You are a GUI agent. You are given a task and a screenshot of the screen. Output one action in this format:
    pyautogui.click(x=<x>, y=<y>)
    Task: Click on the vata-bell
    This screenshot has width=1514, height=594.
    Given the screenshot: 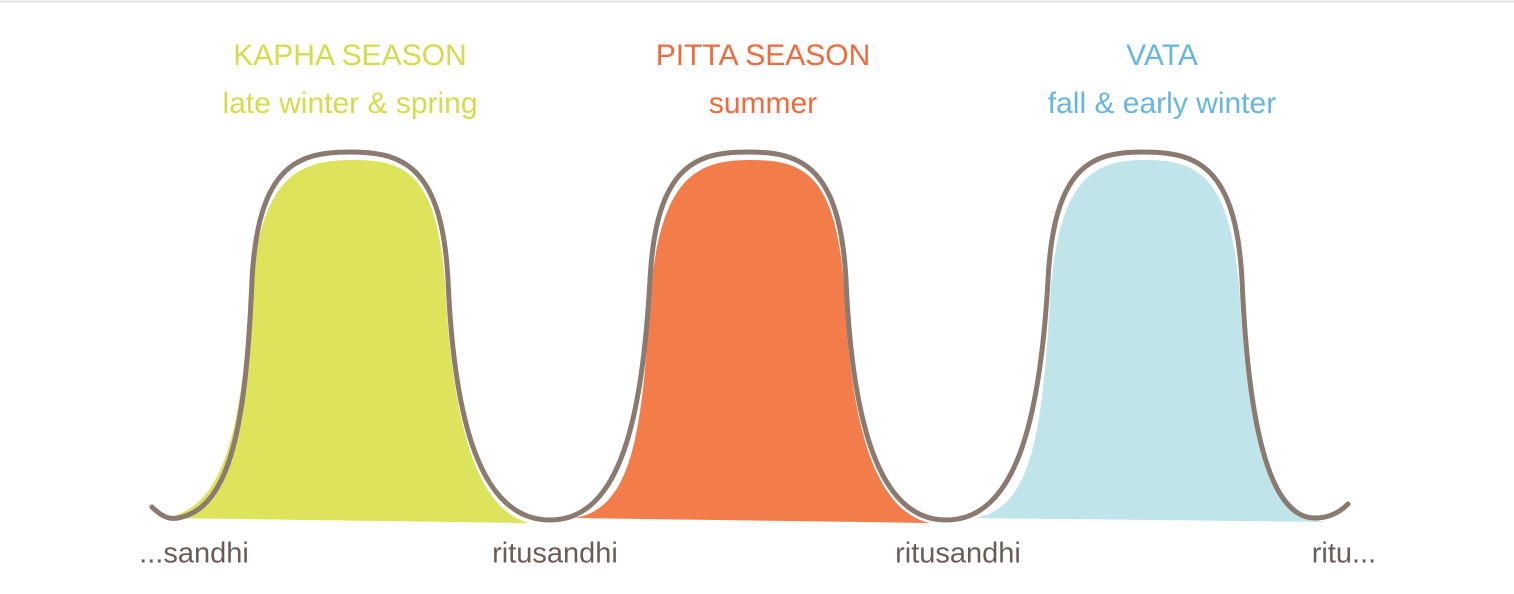 What is the action you would take?
    pyautogui.click(x=1150, y=341)
    